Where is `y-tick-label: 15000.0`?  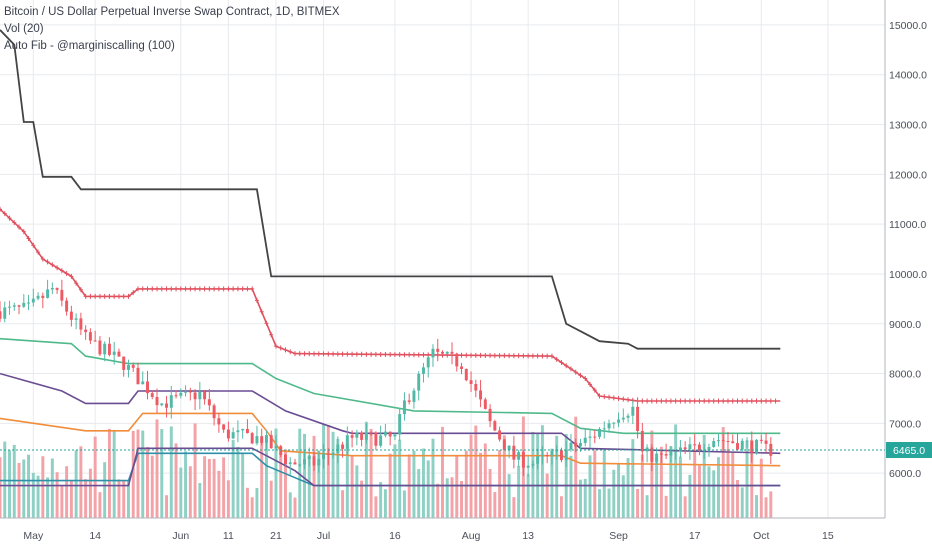 y-tick-label: 15000.0 is located at coordinates (908, 26).